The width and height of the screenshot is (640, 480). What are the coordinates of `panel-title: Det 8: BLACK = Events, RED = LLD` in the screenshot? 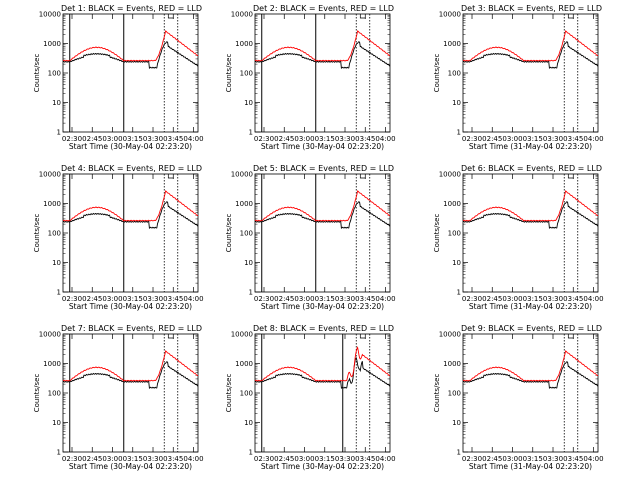 It's located at (323, 328).